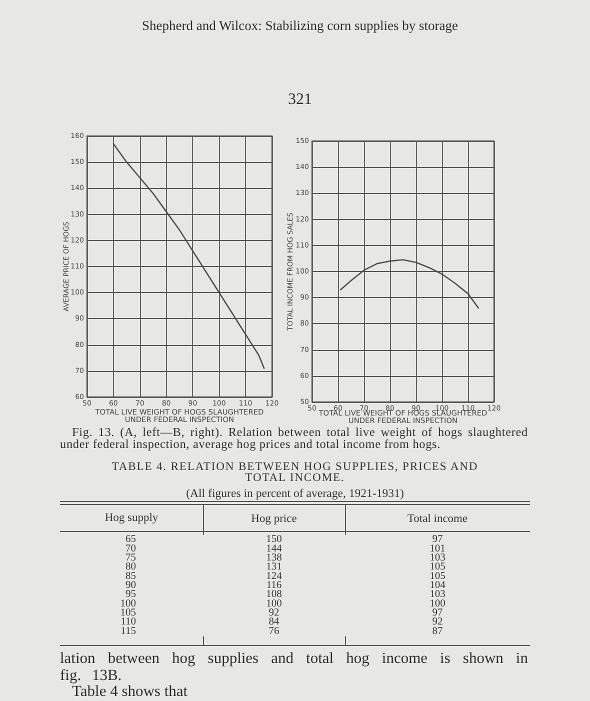 The image size is (590, 701). What do you see at coordinates (294, 667) in the screenshot?
I see `text: lation between hog supplies and total hog income is shown in fig. 13B.` at bounding box center [294, 667].